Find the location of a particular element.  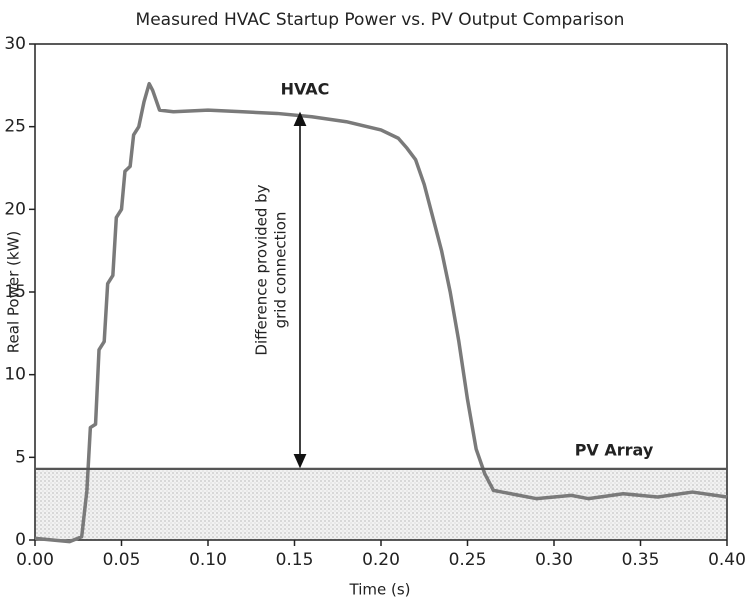

y-axis-label: Real Power (kW) is located at coordinates (14, 292).